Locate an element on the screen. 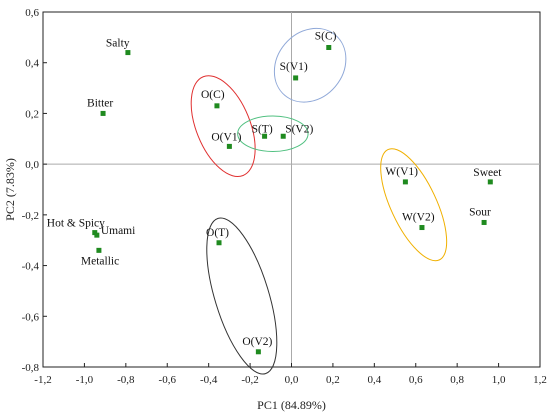 Image resolution: width=550 pixels, height=418 pixels. point-label: O(T) is located at coordinates (217, 233).